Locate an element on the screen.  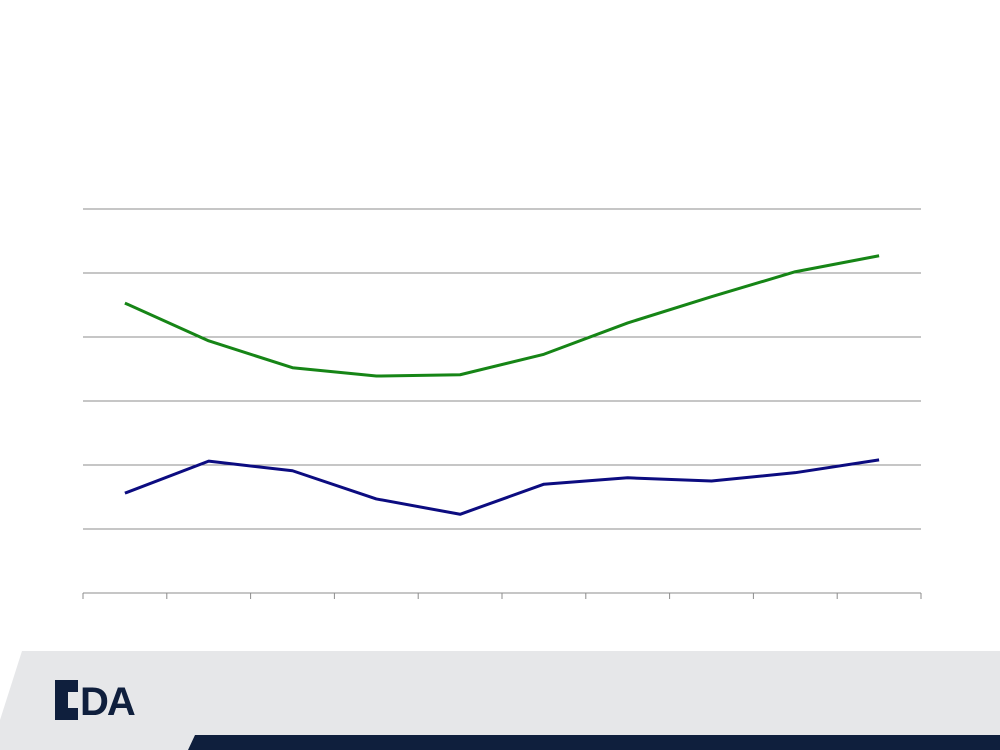
footer-bar is located at coordinates (594, 742).